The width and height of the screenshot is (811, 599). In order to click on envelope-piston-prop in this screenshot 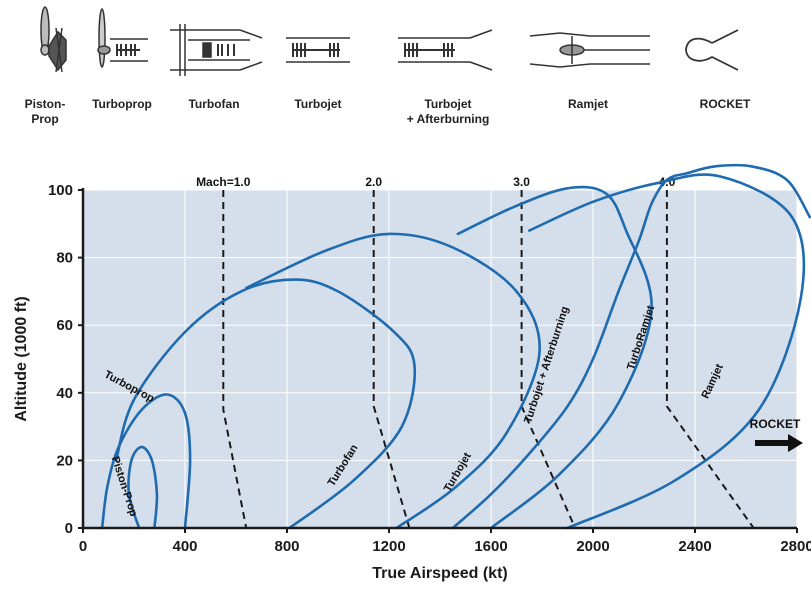, I will do `click(143, 487)`.